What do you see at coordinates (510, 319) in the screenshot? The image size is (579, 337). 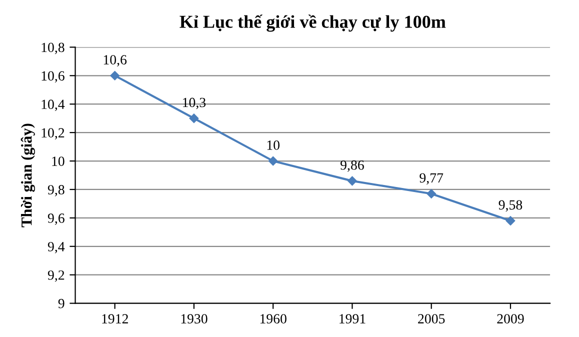 I see `x-tick-label: 2009` at bounding box center [510, 319].